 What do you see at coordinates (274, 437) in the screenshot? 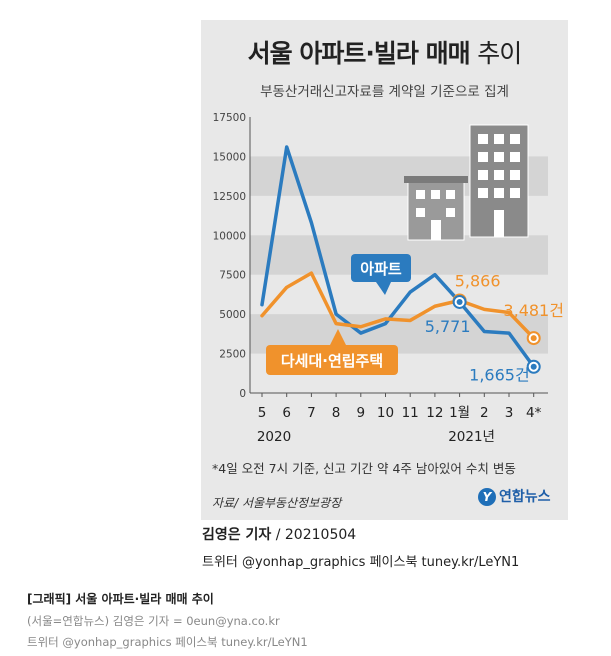
I see `year-label: 2020` at bounding box center [274, 437].